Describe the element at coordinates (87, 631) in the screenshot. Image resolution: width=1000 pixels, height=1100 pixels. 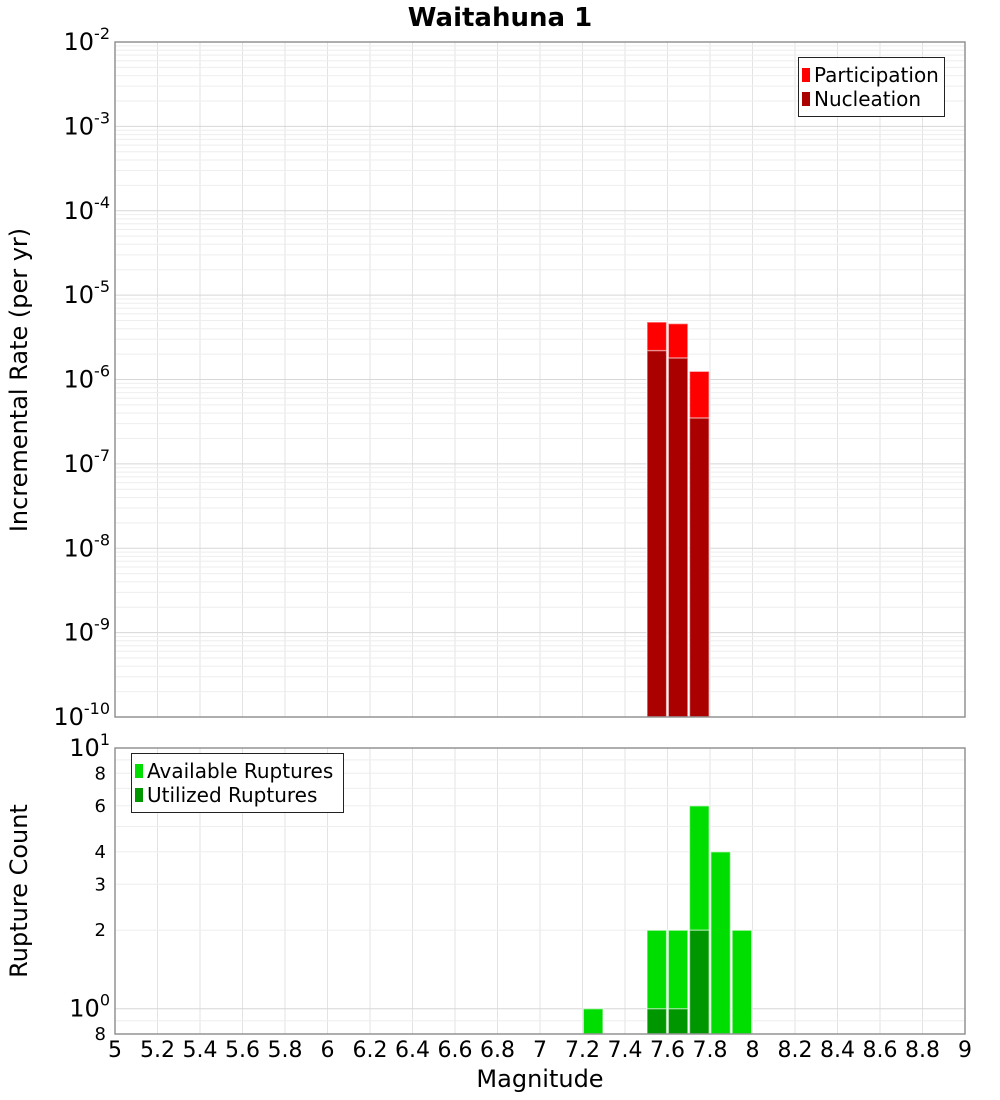
I see `rate-tick-label: 10⁻⁹` at that location.